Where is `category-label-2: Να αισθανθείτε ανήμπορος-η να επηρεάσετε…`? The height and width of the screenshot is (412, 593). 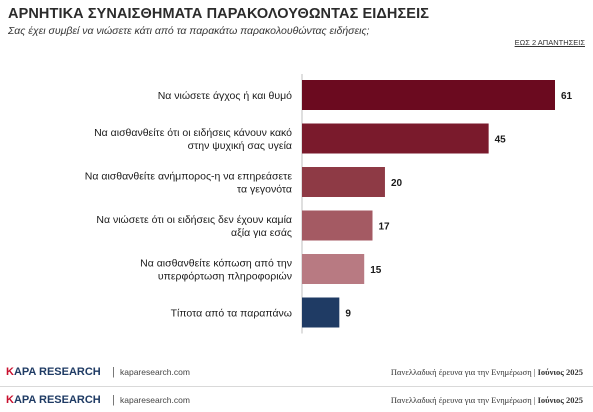
category-label-2: Να αισθανθείτε ανήμπορος-η να επηρεάσετε… is located at coordinates (189, 183).